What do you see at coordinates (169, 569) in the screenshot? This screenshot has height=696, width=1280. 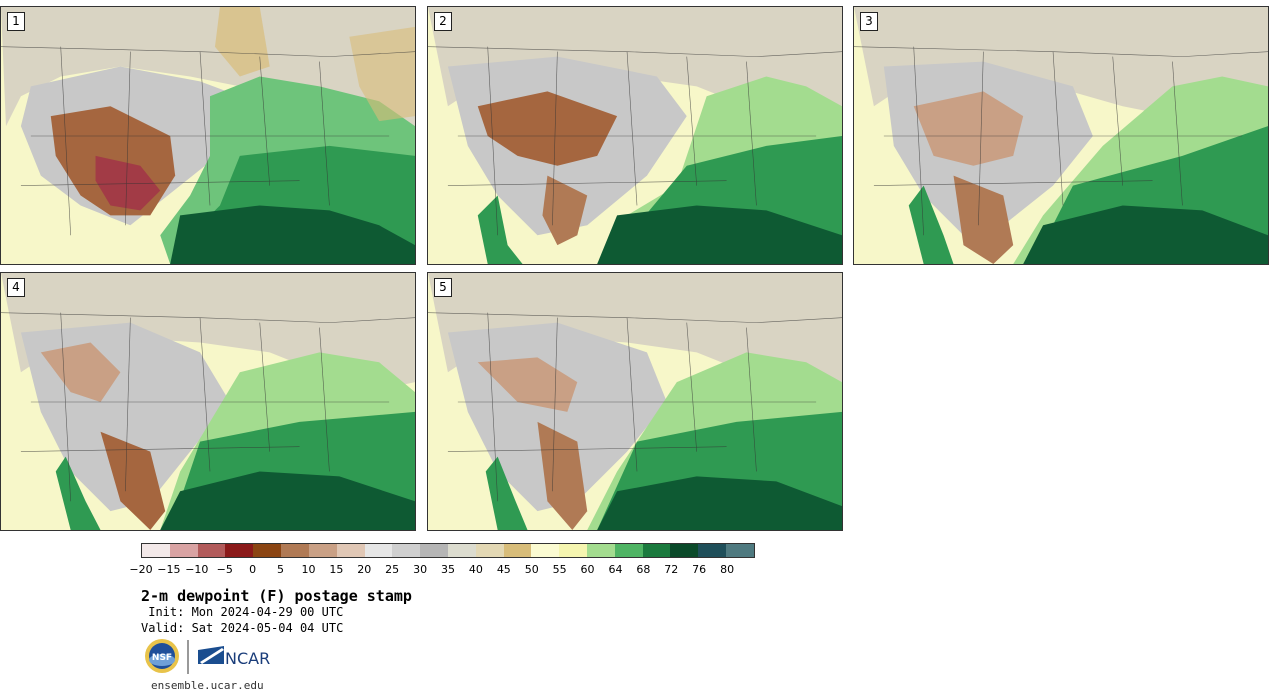 I see `colorbar-tick-label: −15` at bounding box center [169, 569].